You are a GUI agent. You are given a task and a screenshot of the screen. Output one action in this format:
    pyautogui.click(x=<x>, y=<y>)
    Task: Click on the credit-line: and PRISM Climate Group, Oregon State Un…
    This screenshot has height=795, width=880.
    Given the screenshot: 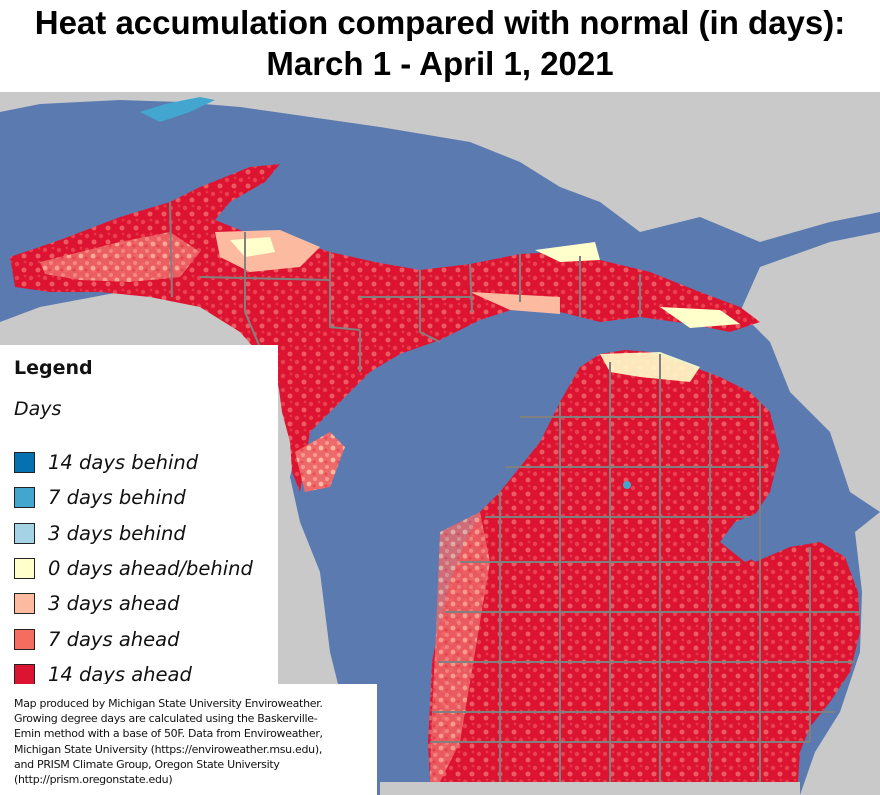 What is the action you would take?
    pyautogui.click(x=147, y=764)
    